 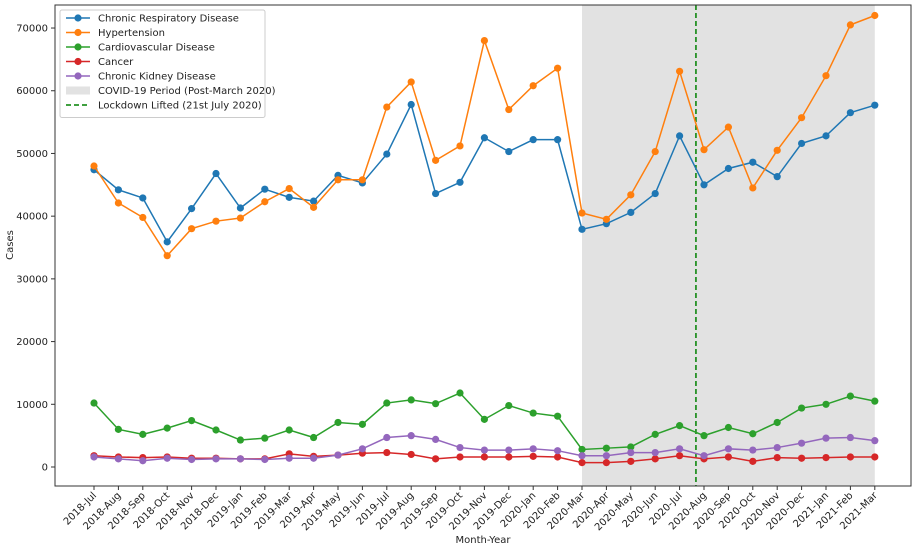 What do you see at coordinates (484, 421) in the screenshot?
I see `series-cardiovascular-disease` at bounding box center [484, 421].